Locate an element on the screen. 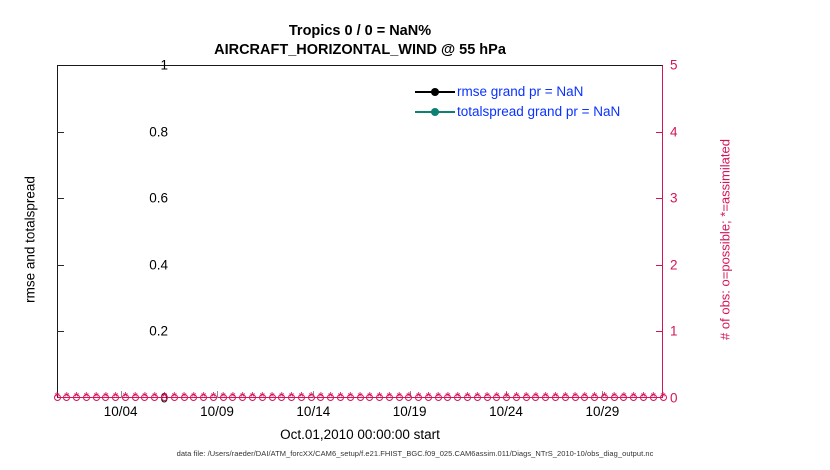 This screenshot has height=470, width=830. y-axis-right-tick-label: 3 is located at coordinates (674, 198).